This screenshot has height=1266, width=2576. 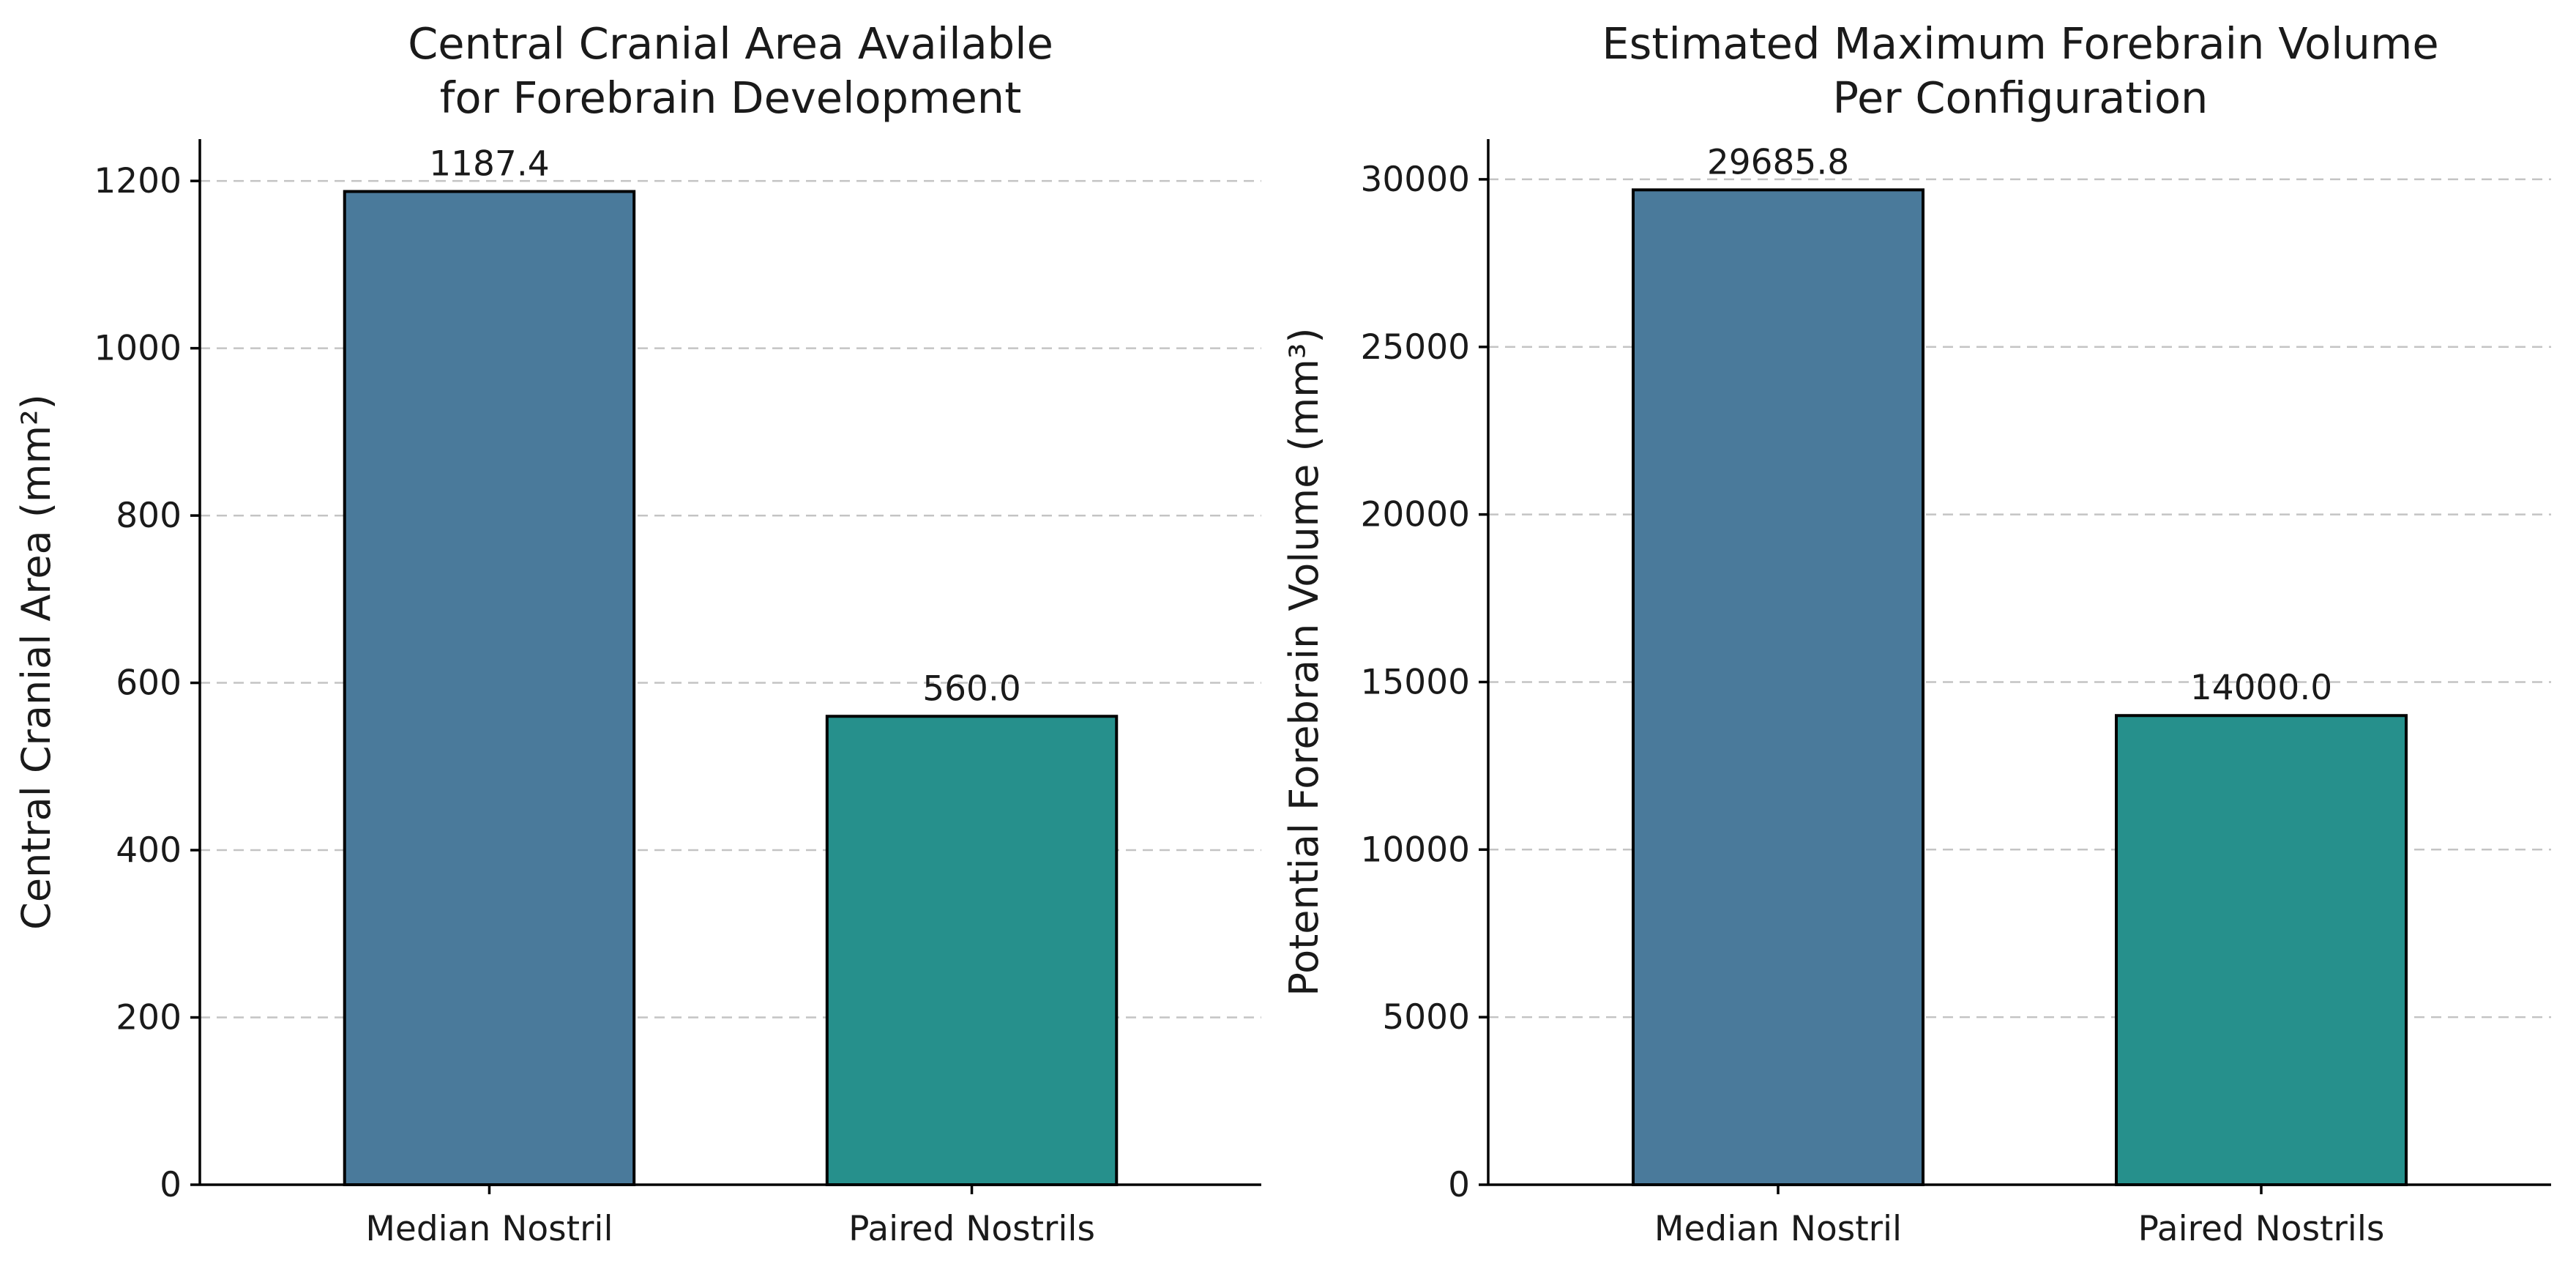 What do you see at coordinates (2261, 688) in the screenshot?
I see `bar-value-label: 14000.0` at bounding box center [2261, 688].